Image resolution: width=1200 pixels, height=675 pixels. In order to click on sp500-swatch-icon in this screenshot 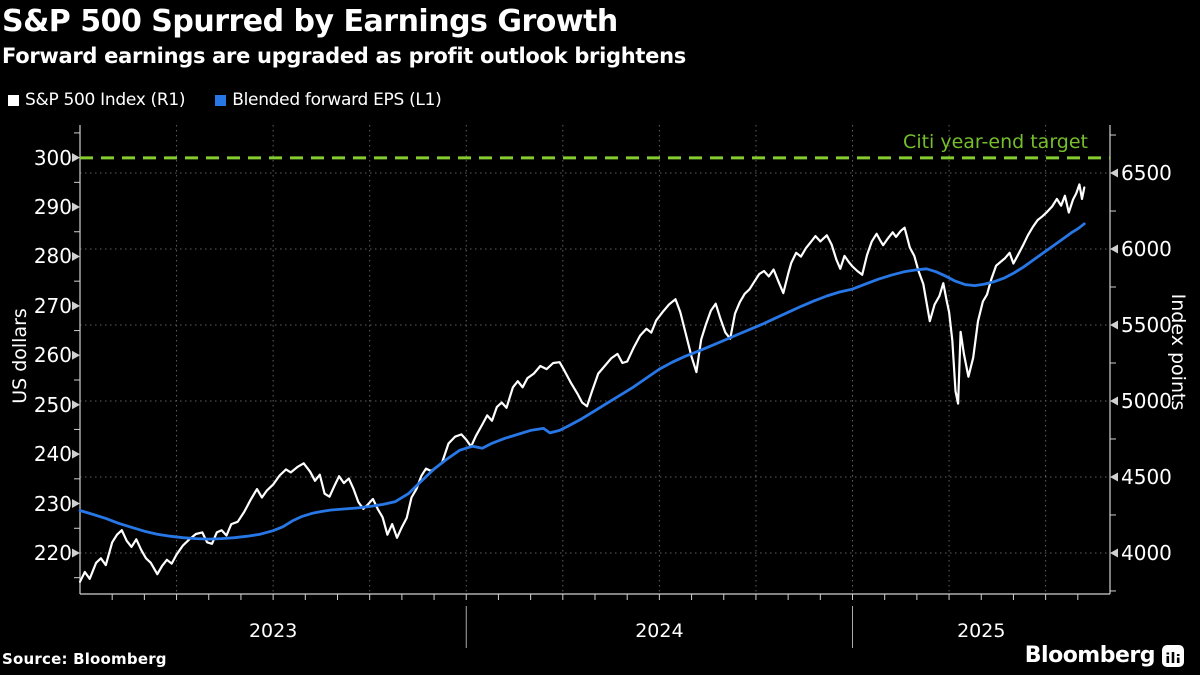, I will do `click(13, 100)`.